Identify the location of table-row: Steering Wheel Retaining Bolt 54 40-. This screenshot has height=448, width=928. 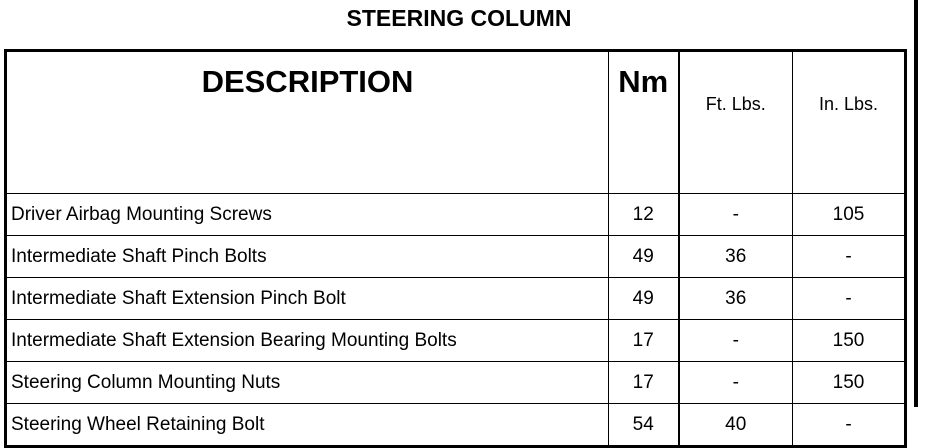
(455, 425).